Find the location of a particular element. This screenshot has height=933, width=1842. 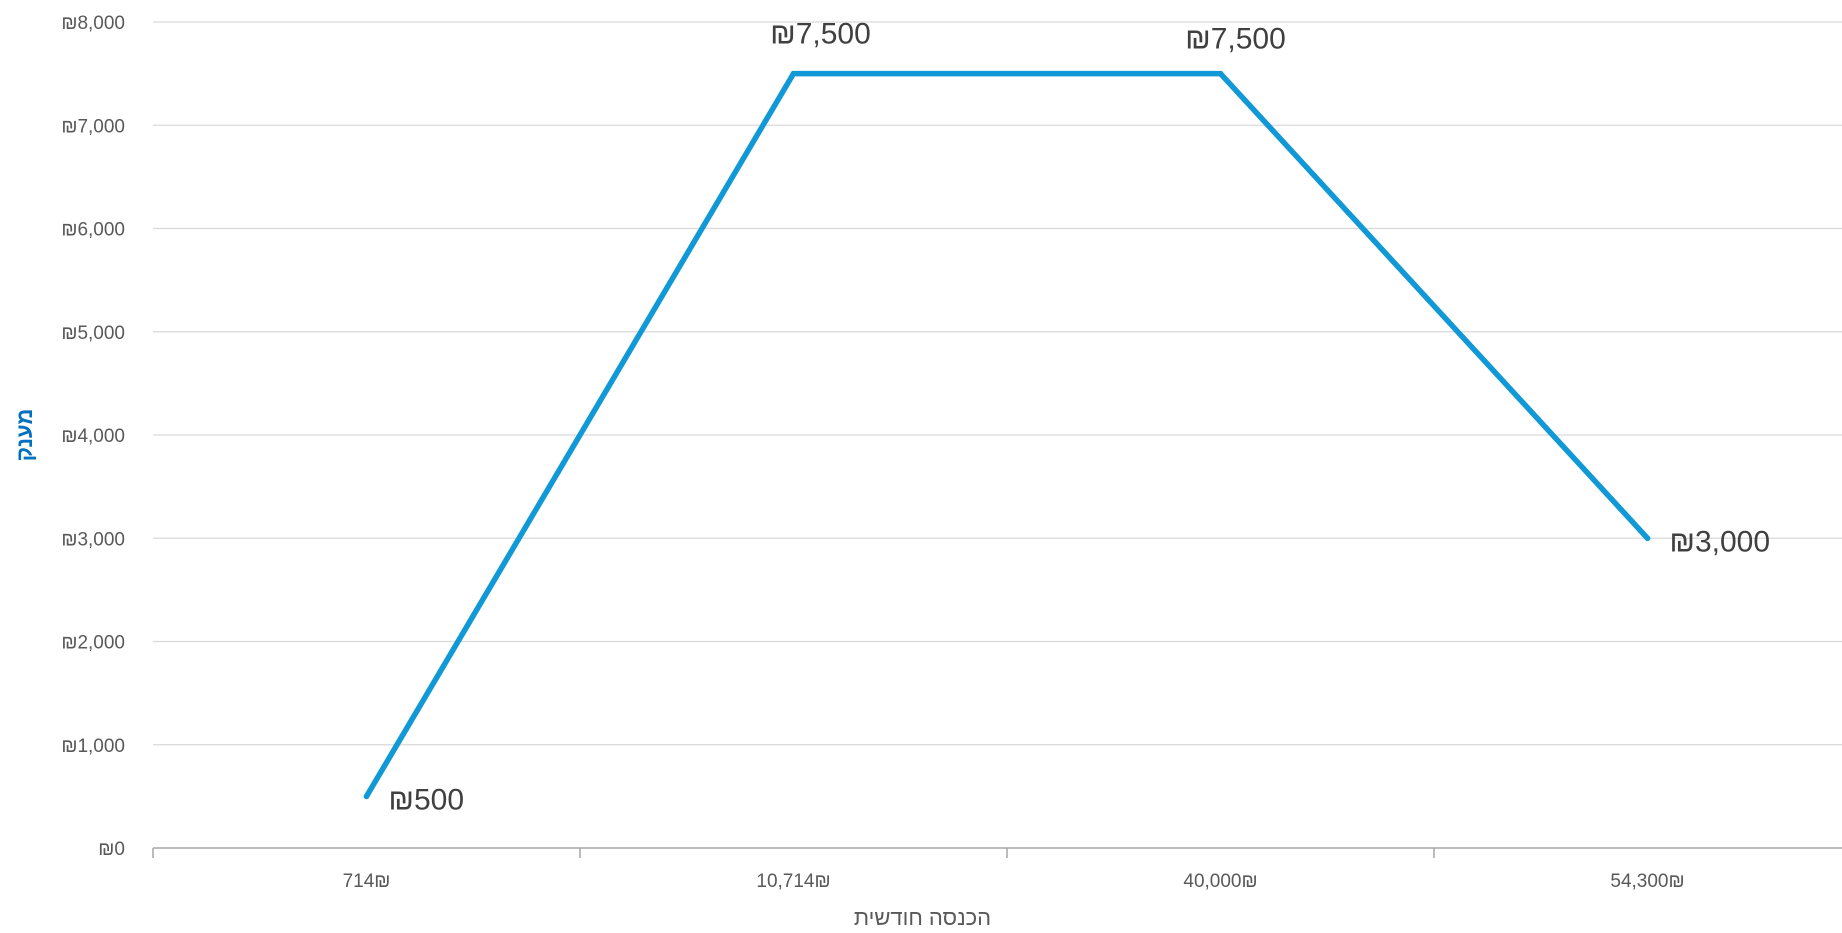

y-tick-label: ₪2,000 is located at coordinates (93, 643).